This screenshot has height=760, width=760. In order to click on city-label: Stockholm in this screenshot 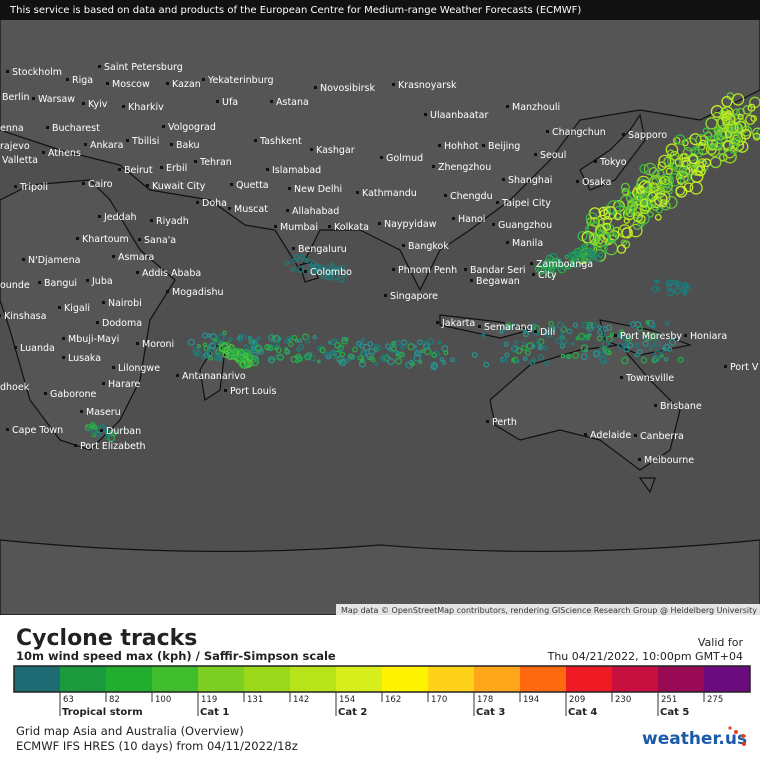, I will do `click(37, 72)`.